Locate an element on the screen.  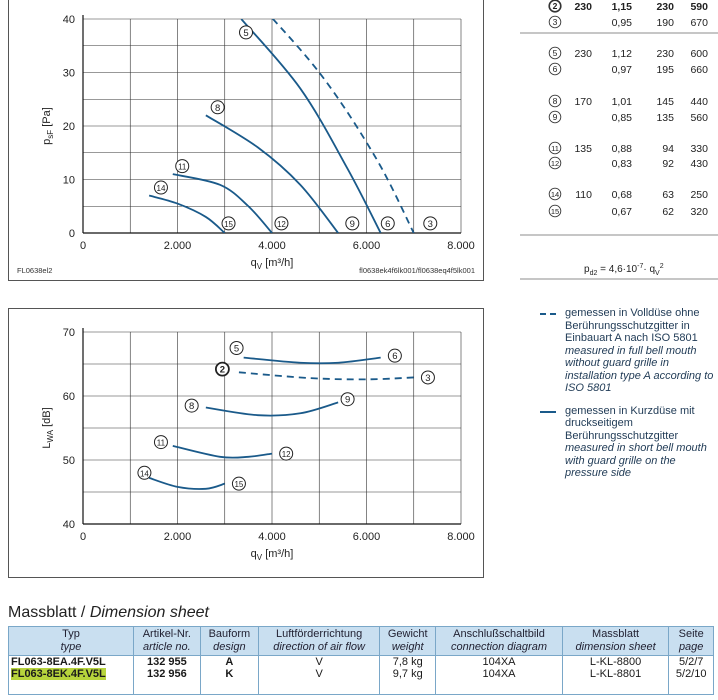
svg-text: 0,67 is located at coordinates (622, 212).